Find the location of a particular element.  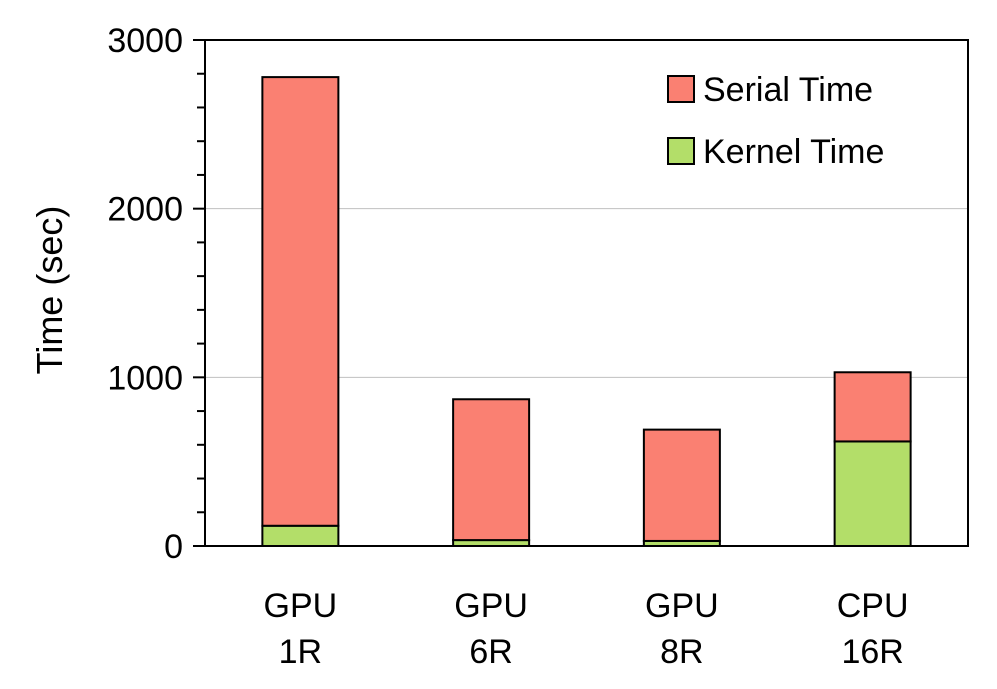

y-tick-label: 2000 is located at coordinates (145, 210).